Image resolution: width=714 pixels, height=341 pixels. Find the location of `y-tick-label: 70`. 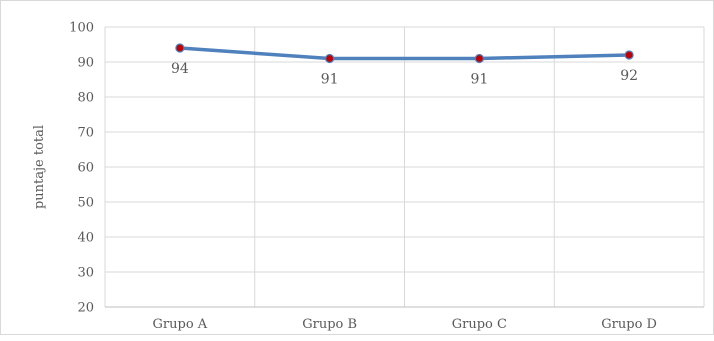

y-tick-label: 70 is located at coordinates (85, 133).